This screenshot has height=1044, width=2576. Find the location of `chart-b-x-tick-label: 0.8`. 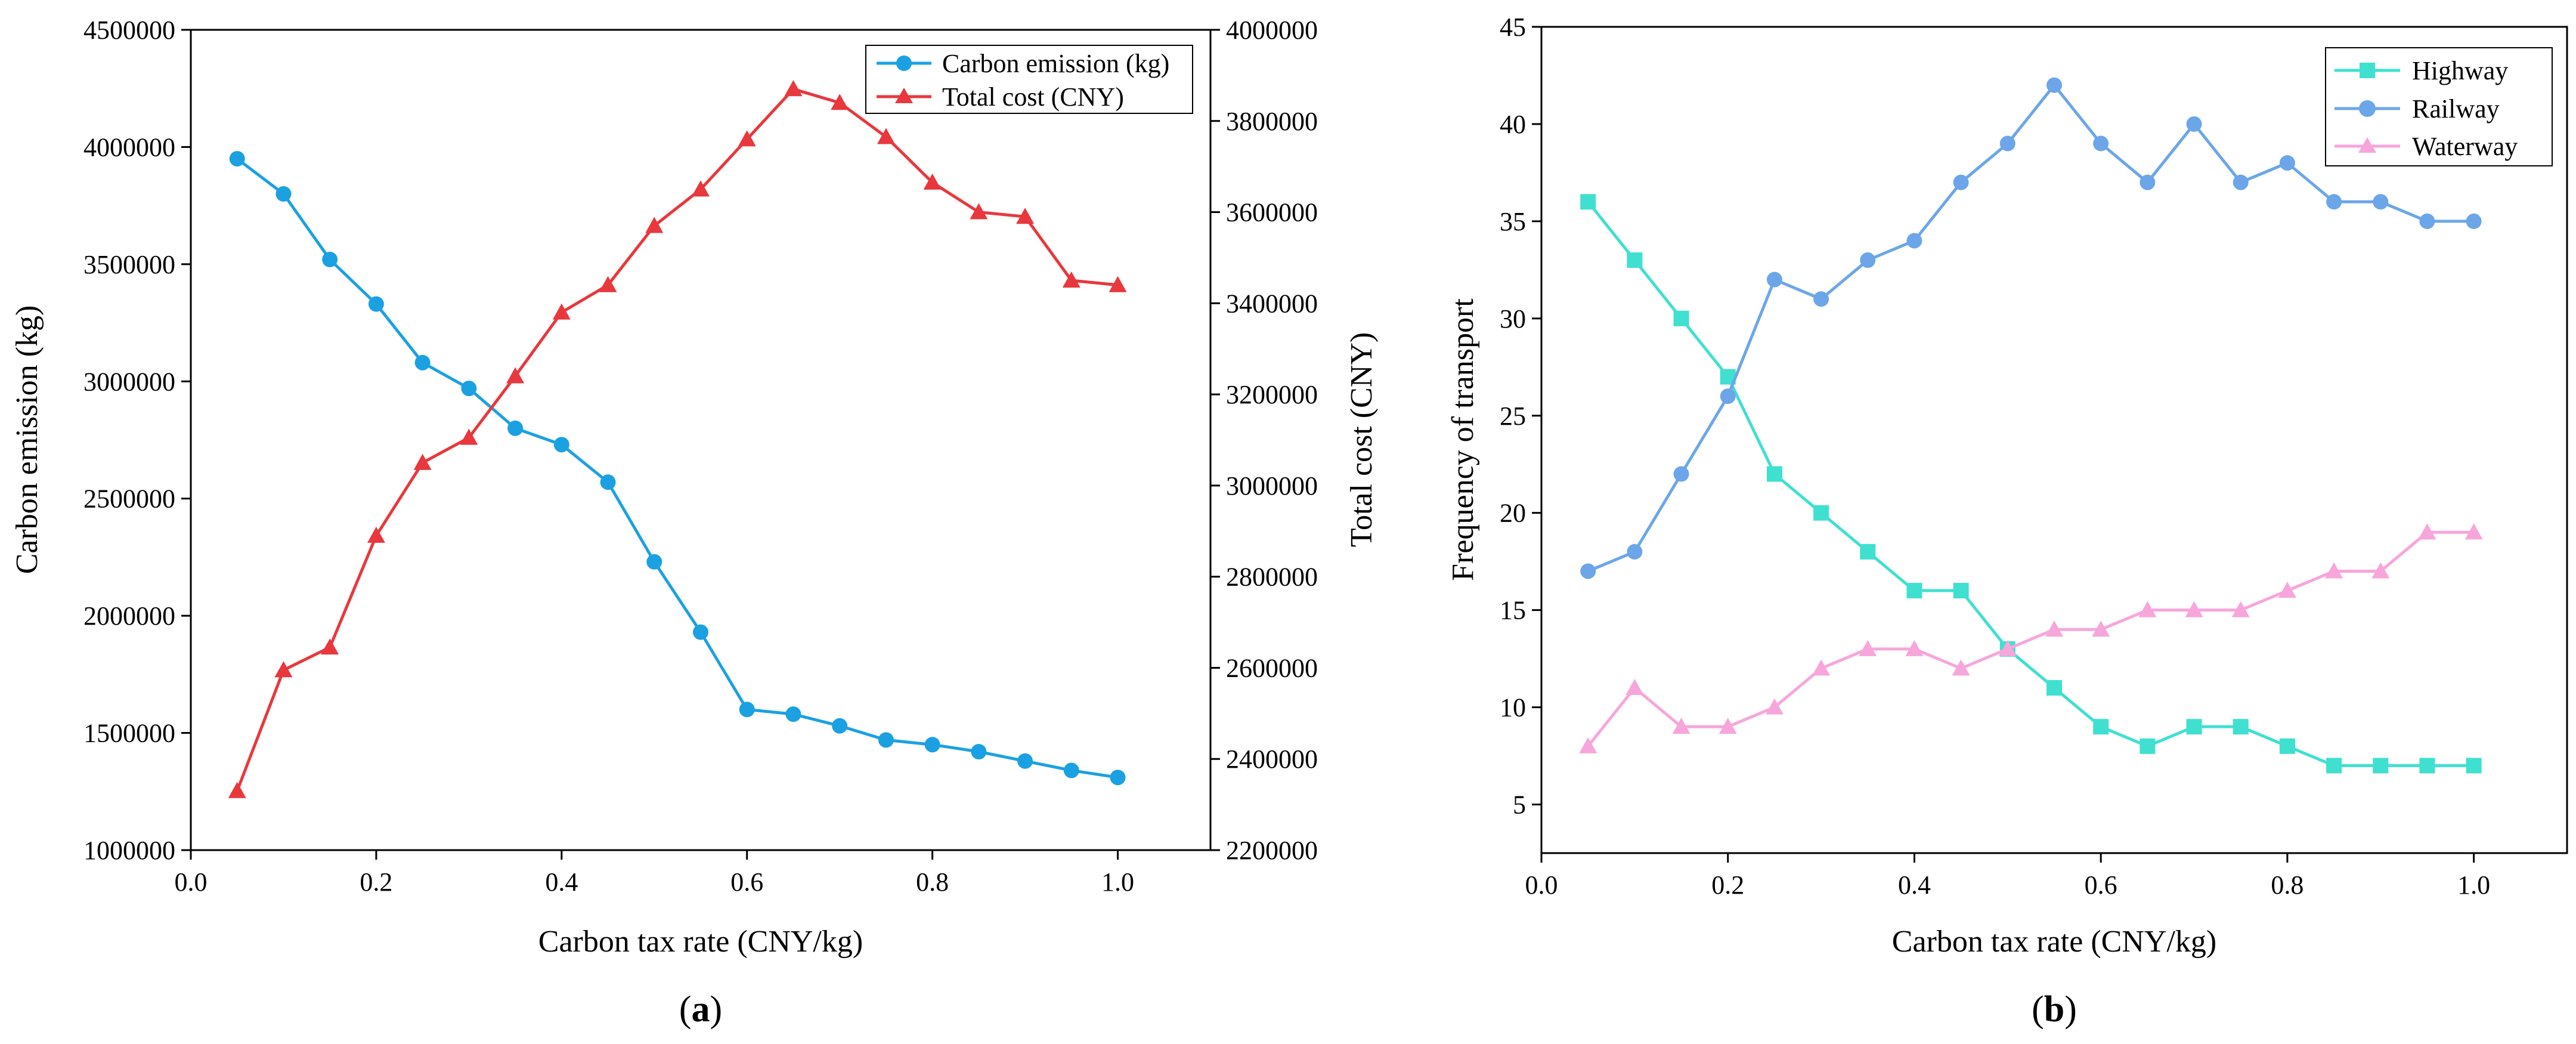

chart-b-x-tick-label: 0.8 is located at coordinates (2287, 885).